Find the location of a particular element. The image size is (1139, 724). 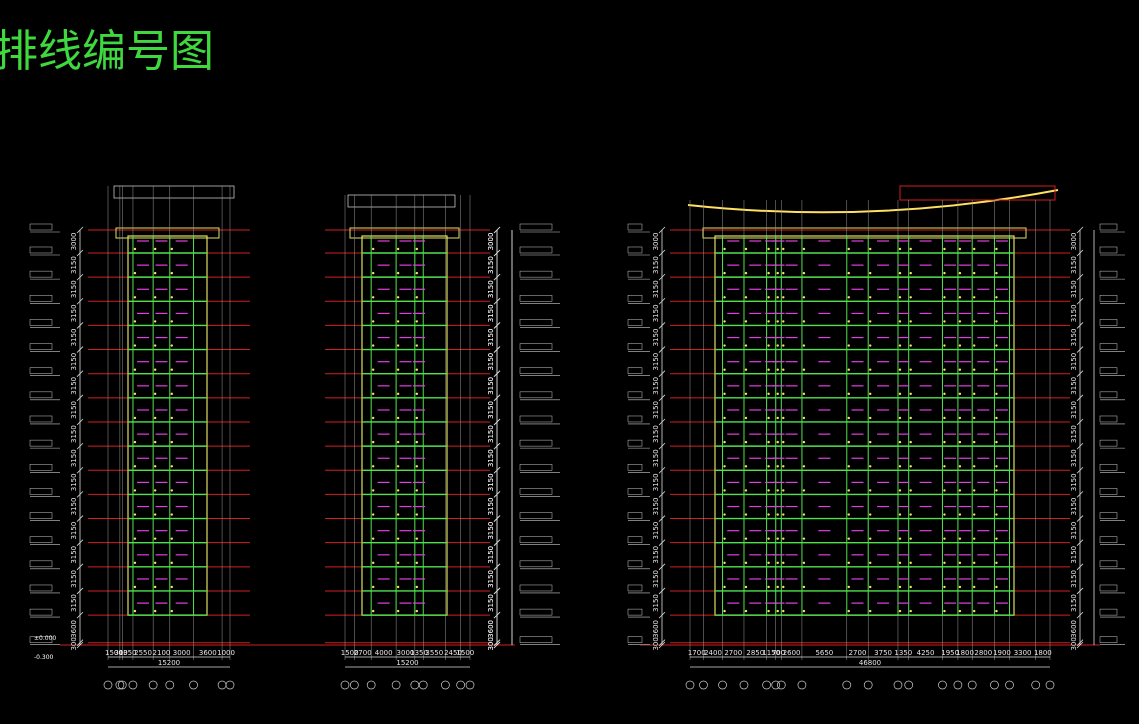

bottom-dim: 4000 is located at coordinates (384, 653).